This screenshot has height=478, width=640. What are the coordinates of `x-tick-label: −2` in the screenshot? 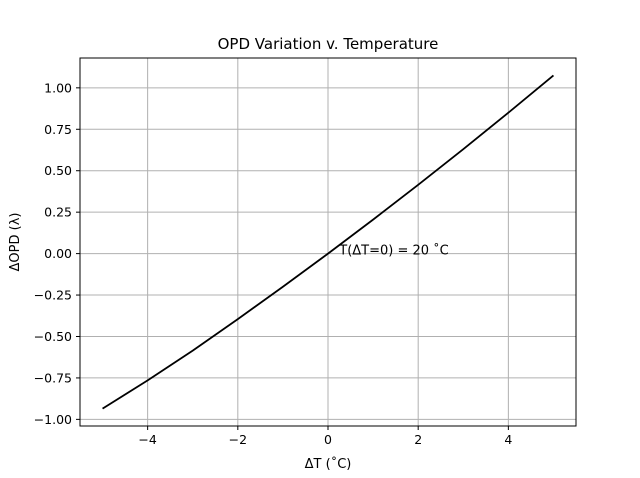 It's located at (238, 439).